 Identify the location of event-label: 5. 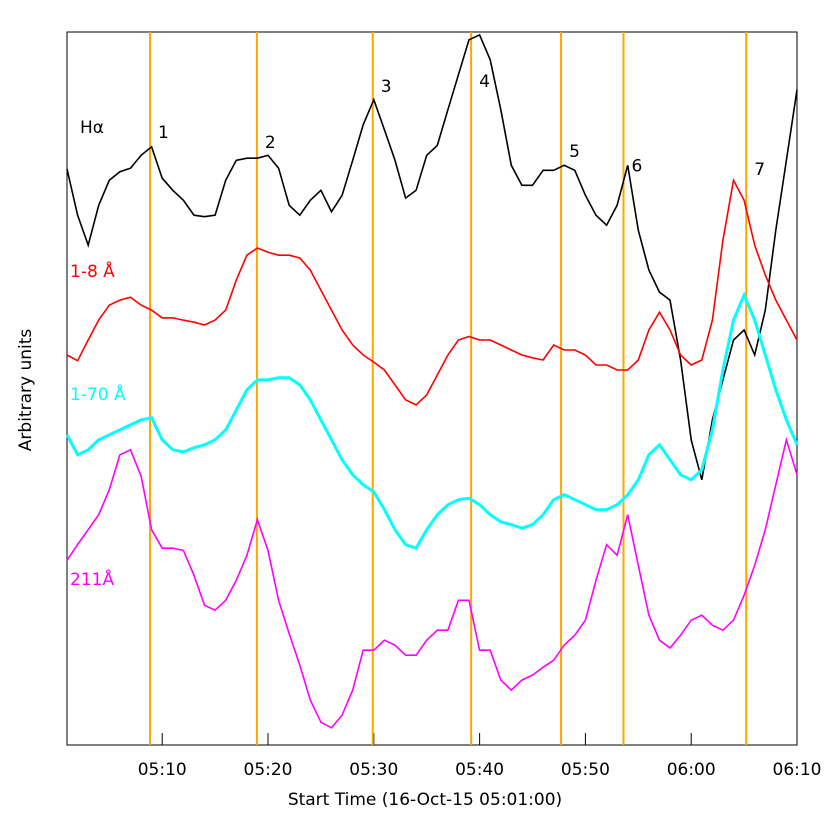
(574, 152).